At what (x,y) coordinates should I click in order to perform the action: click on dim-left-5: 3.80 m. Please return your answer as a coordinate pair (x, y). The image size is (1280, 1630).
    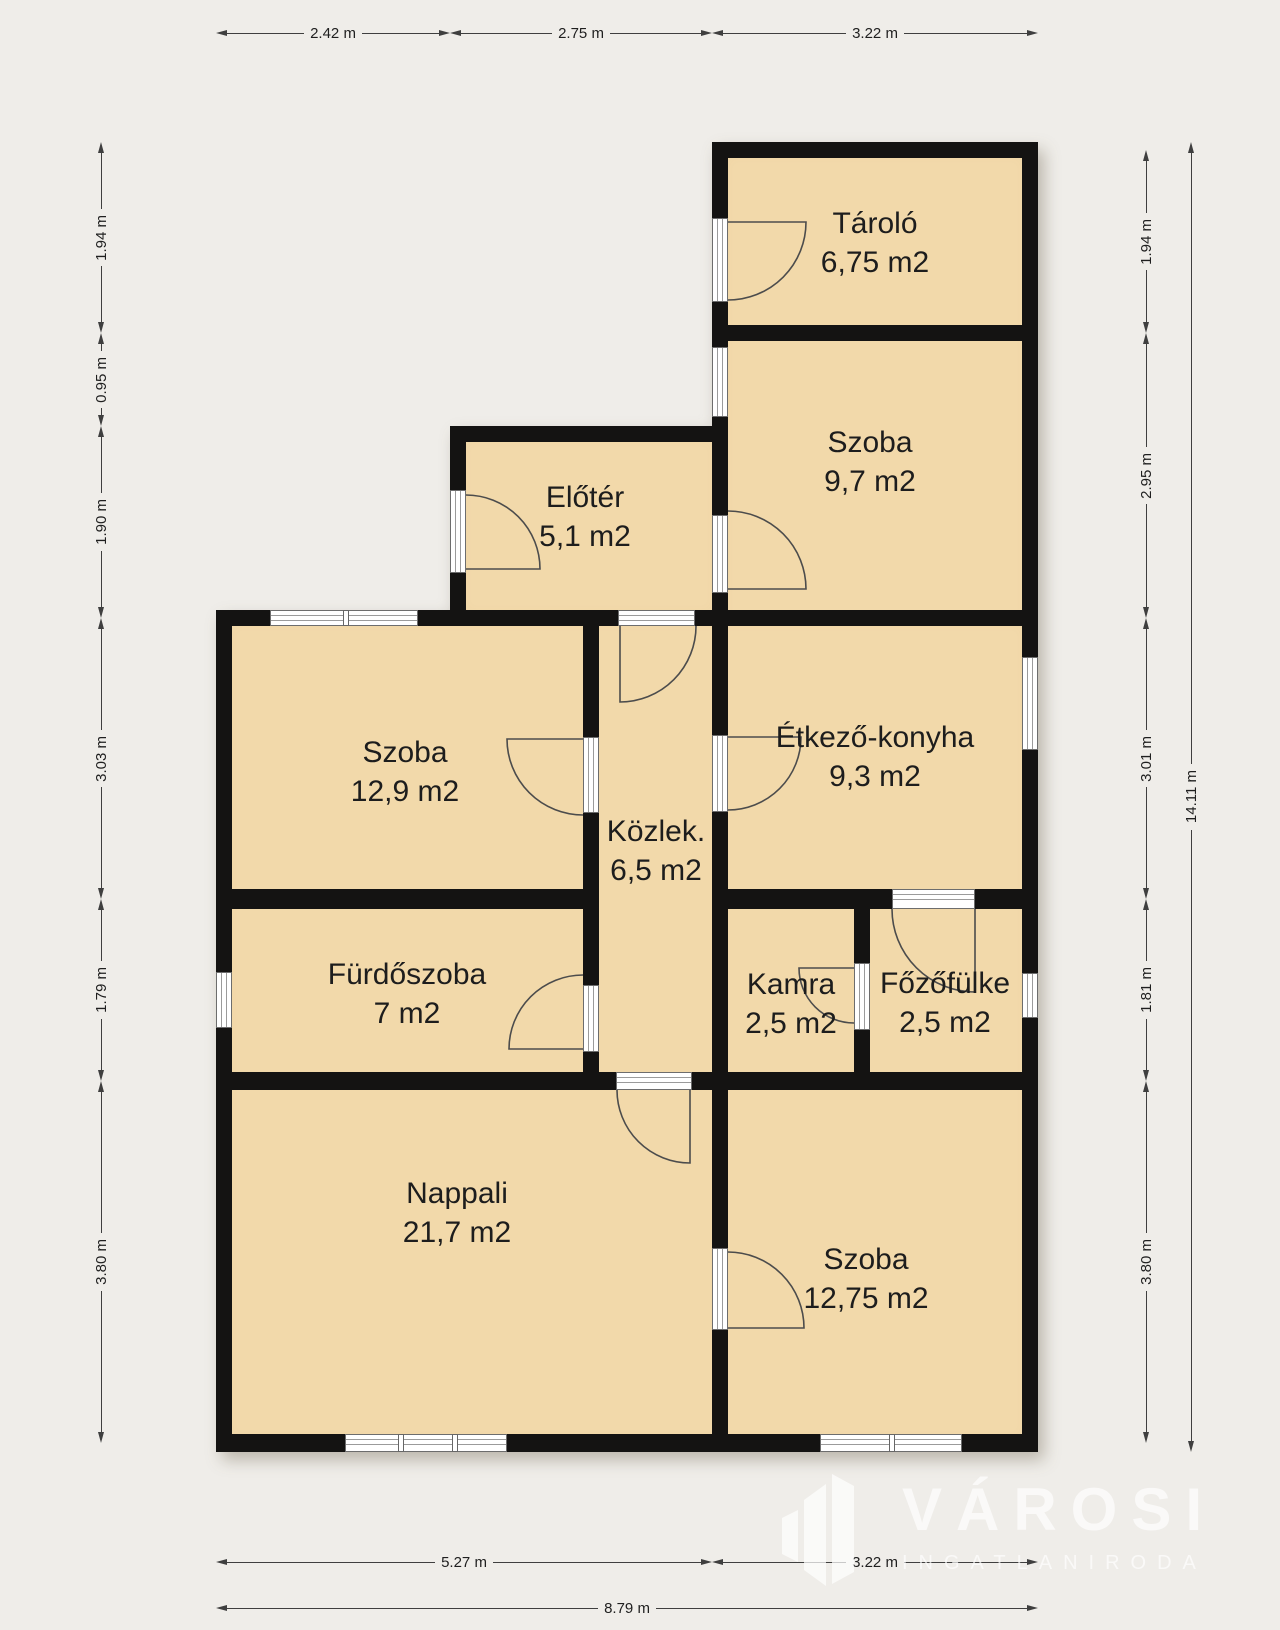
    Looking at the image, I should click on (101, 1262).